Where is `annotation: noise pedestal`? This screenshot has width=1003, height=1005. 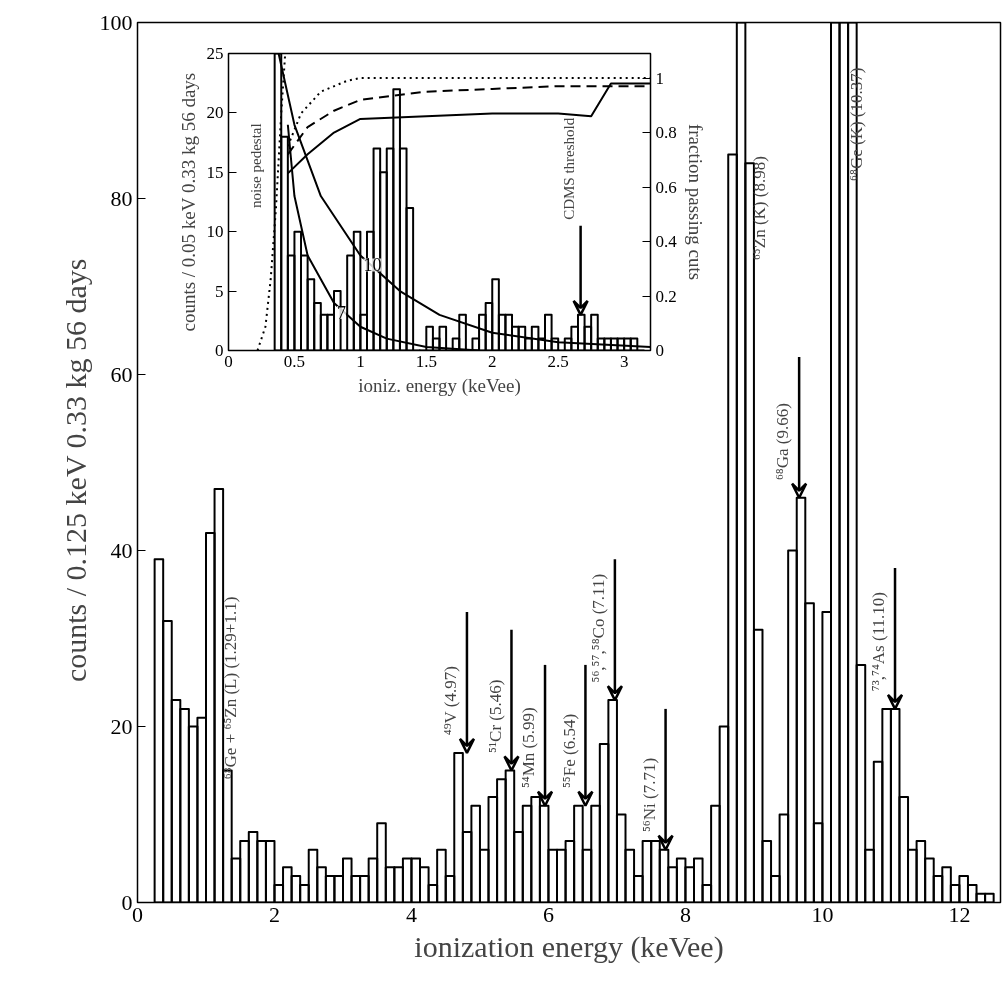 annotation: noise pedestal is located at coordinates (256, 165).